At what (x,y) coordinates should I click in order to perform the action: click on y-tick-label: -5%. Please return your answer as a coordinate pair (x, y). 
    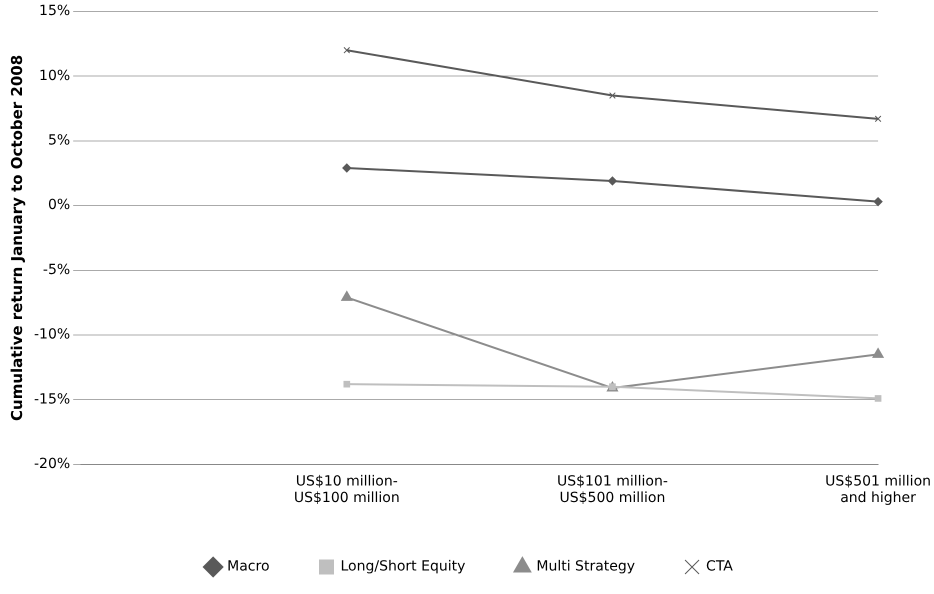
    Looking at the image, I should click on (56, 270).